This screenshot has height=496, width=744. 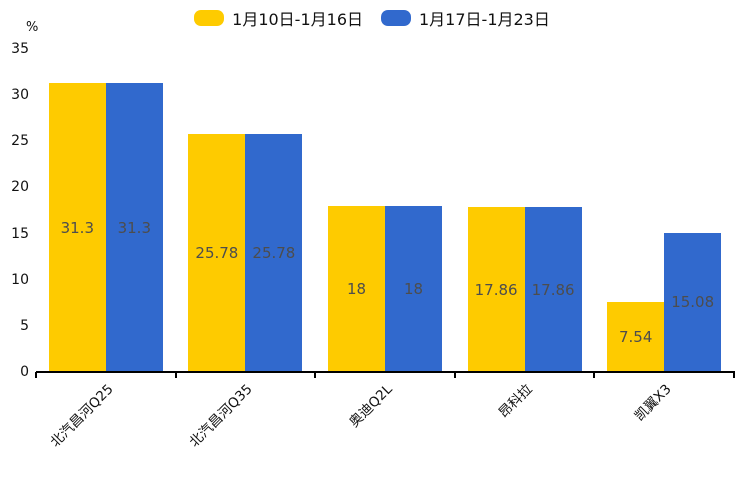 I want to click on x-axis-label-昂科拉: 昂科拉, so click(x=515, y=401).